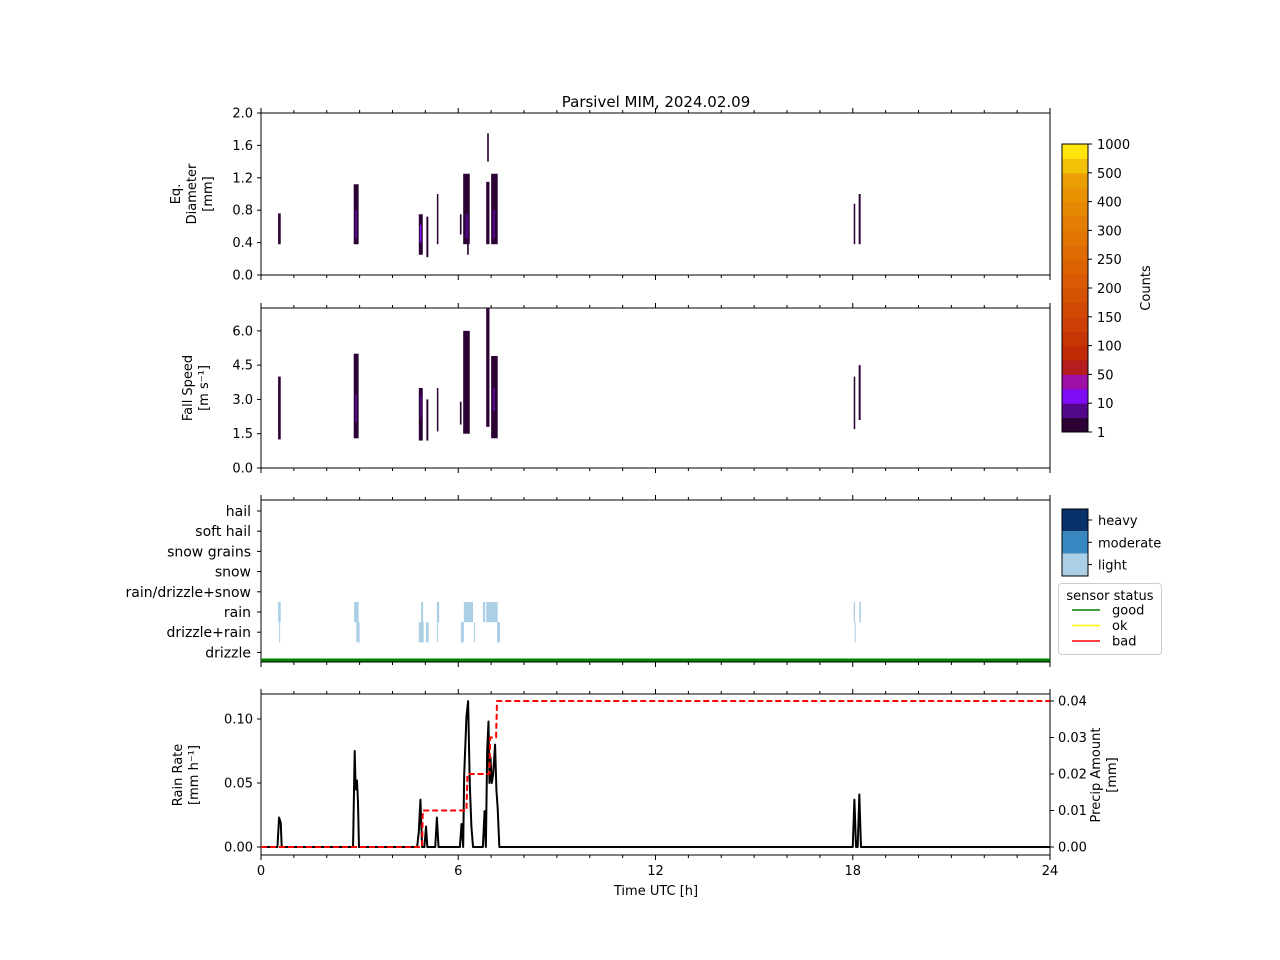 Image resolution: width=1280 pixels, height=960 pixels. I want to click on y-tick-label: 6.0, so click(242, 331).